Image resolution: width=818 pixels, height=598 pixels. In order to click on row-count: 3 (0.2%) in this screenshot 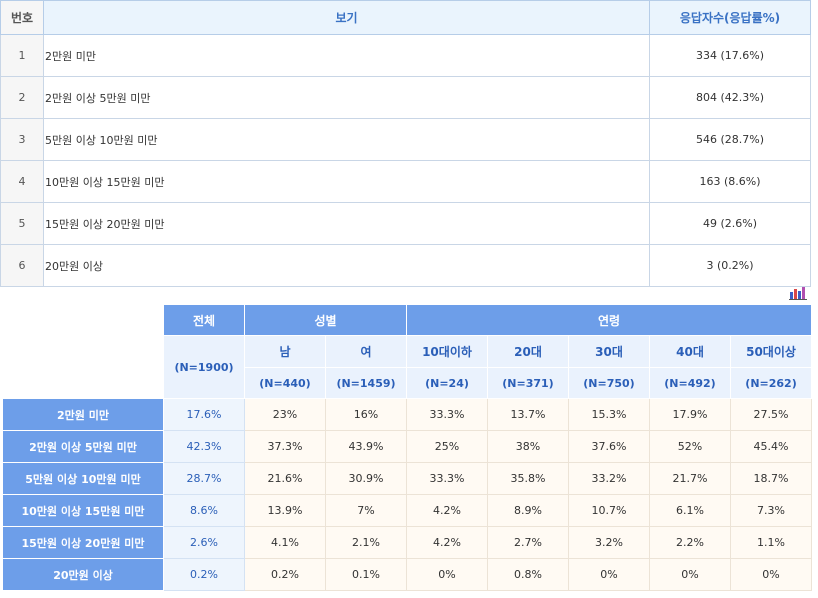, I will do `click(730, 265)`.